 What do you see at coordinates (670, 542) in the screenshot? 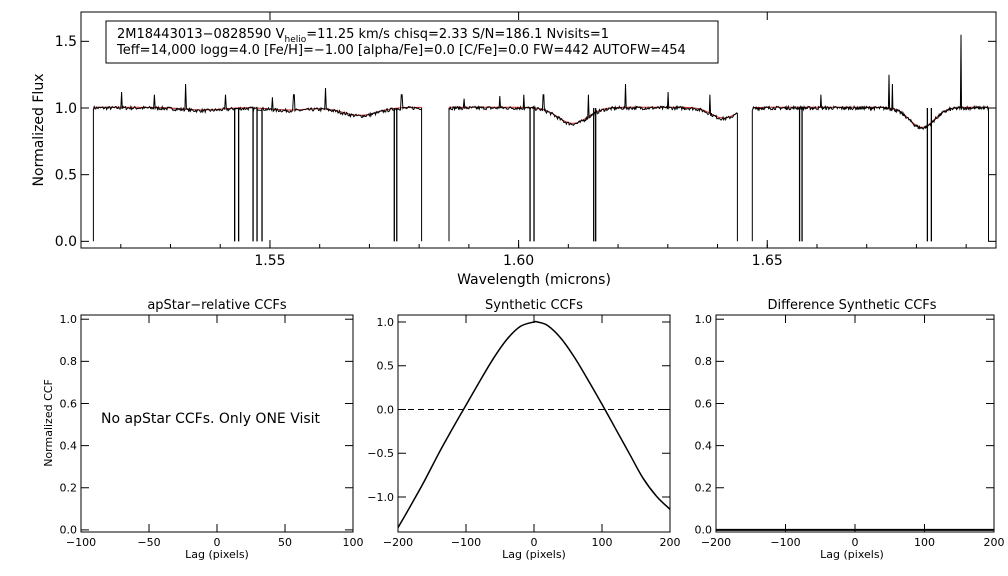
I see `synthetic-ccf-xtick-label: 200` at bounding box center [670, 542].